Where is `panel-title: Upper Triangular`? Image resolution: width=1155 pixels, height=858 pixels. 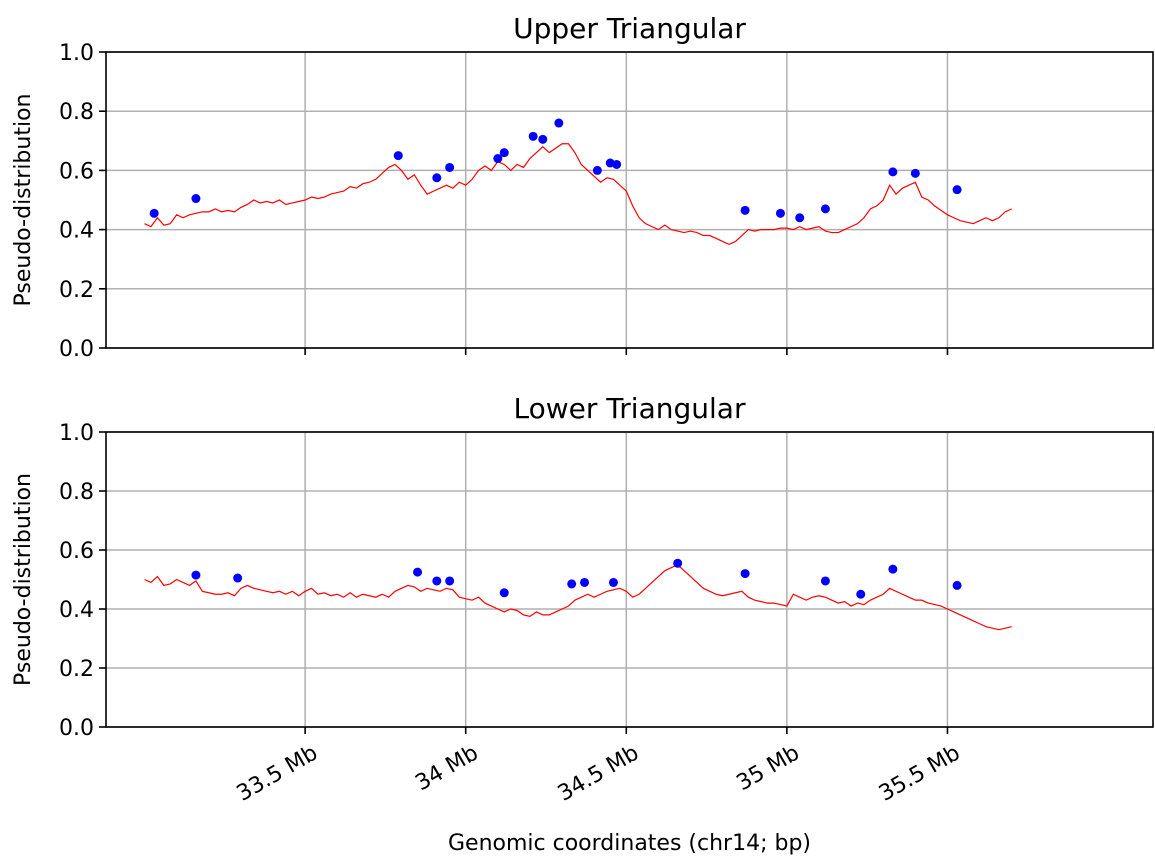 panel-title: Upper Triangular is located at coordinates (629, 28).